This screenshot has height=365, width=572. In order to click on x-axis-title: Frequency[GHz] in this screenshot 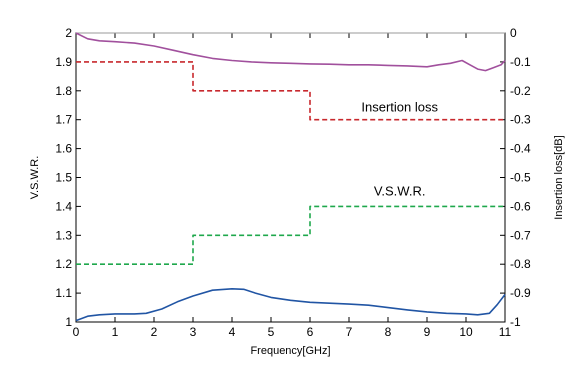, I will do `click(290, 351)`.